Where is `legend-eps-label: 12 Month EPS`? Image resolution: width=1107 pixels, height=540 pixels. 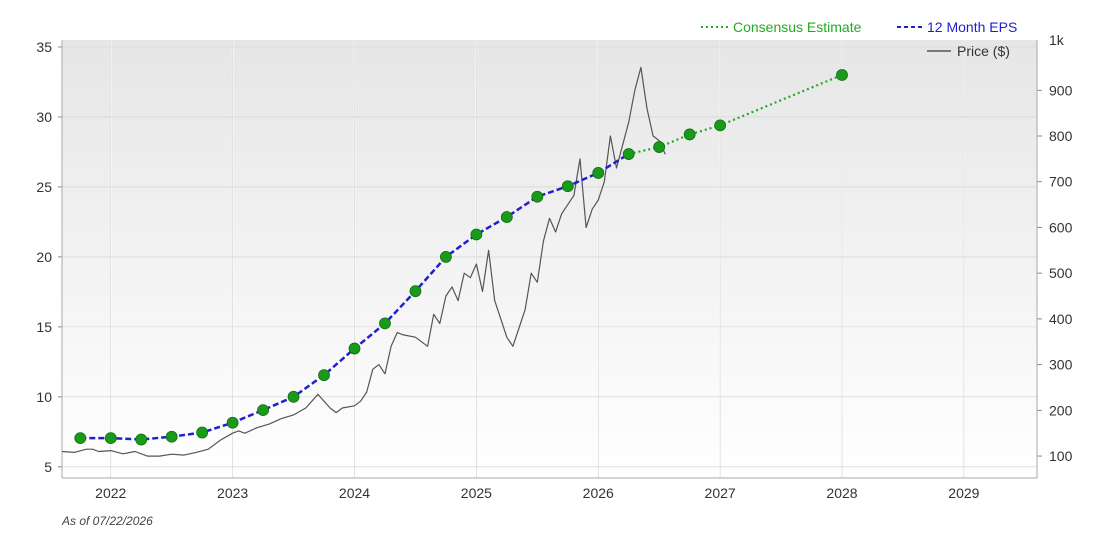
legend-eps-label: 12 Month EPS is located at coordinates (972, 27).